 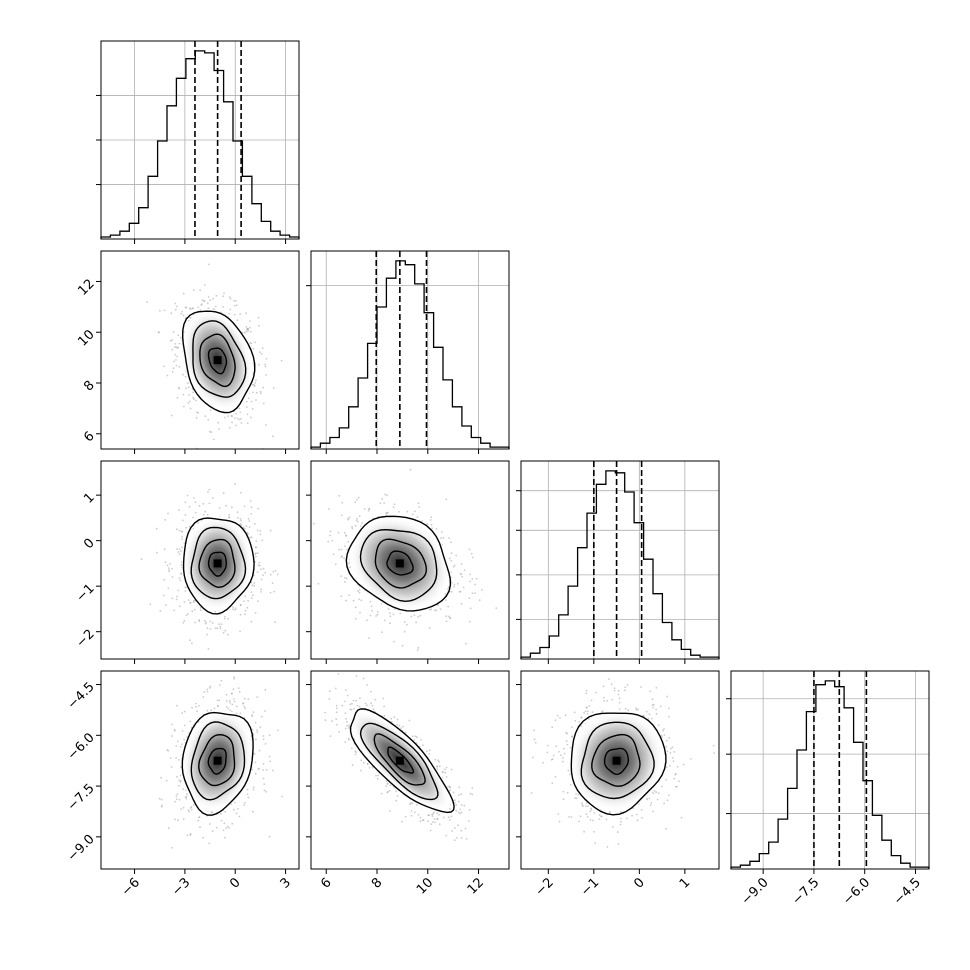 I want to click on panel-3-0: −9.0−7.5−6.0−4.5−6 −3 0 3, so click(x=182, y=784).